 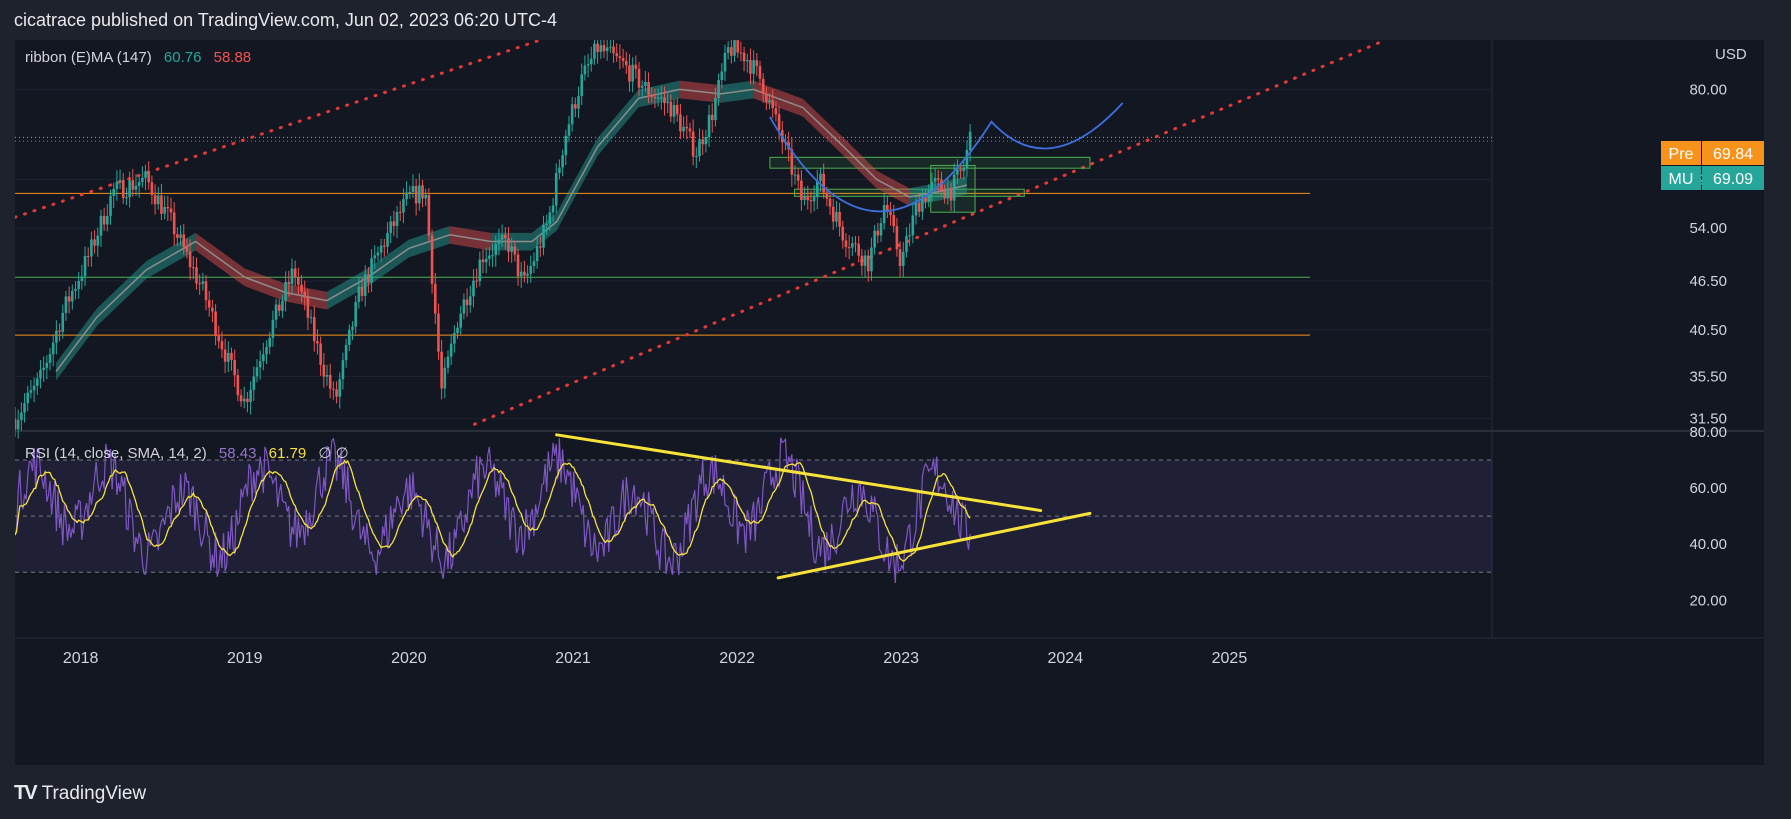 What do you see at coordinates (1708, 228) in the screenshot?
I see `price-tick-2: 54.00` at bounding box center [1708, 228].